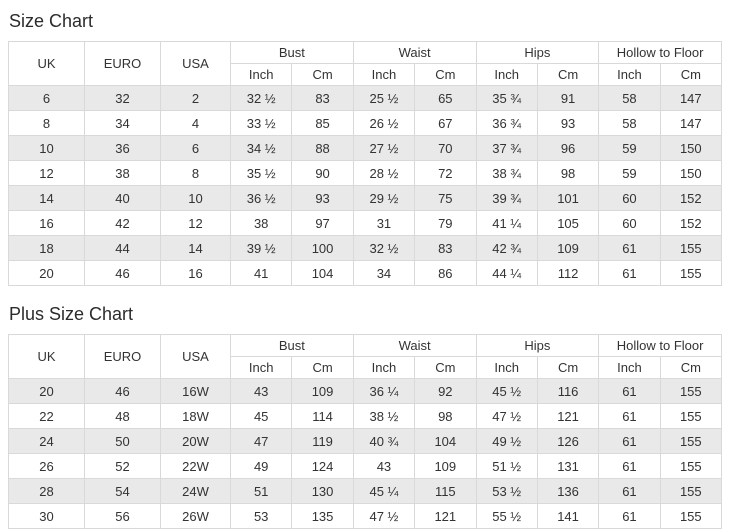  What do you see at coordinates (261, 391) in the screenshot?
I see `table-cell: 43` at bounding box center [261, 391].